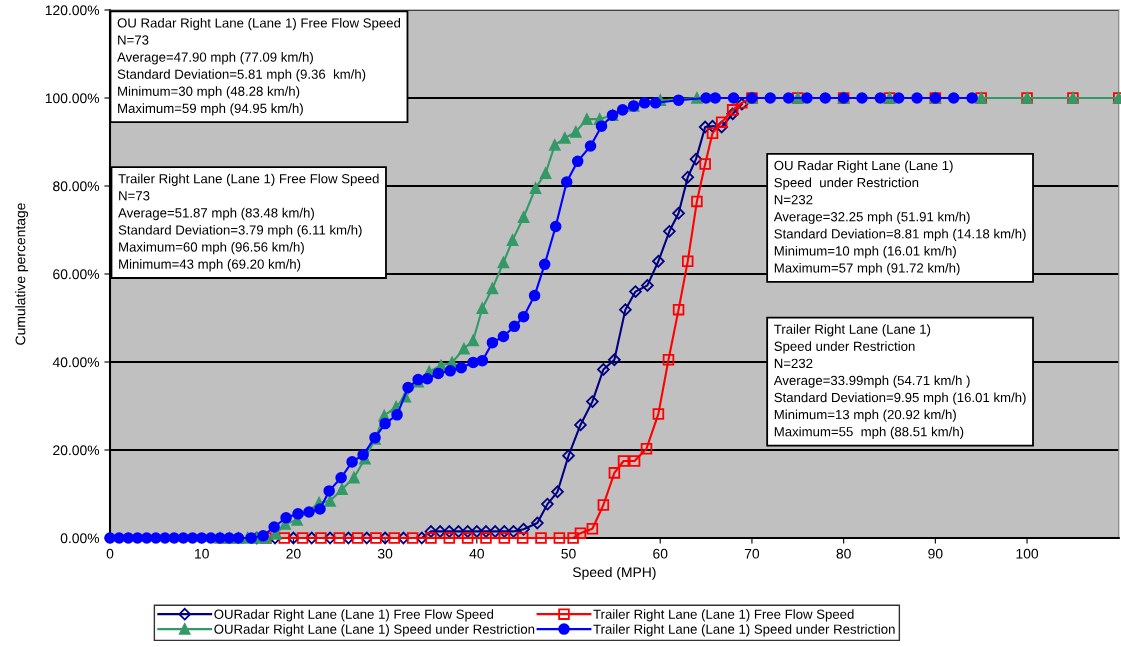 Image resolution: width=1121 pixels, height=647 pixels. Describe the element at coordinates (293, 553) in the screenshot. I see `x-tick-label: 20` at that location.